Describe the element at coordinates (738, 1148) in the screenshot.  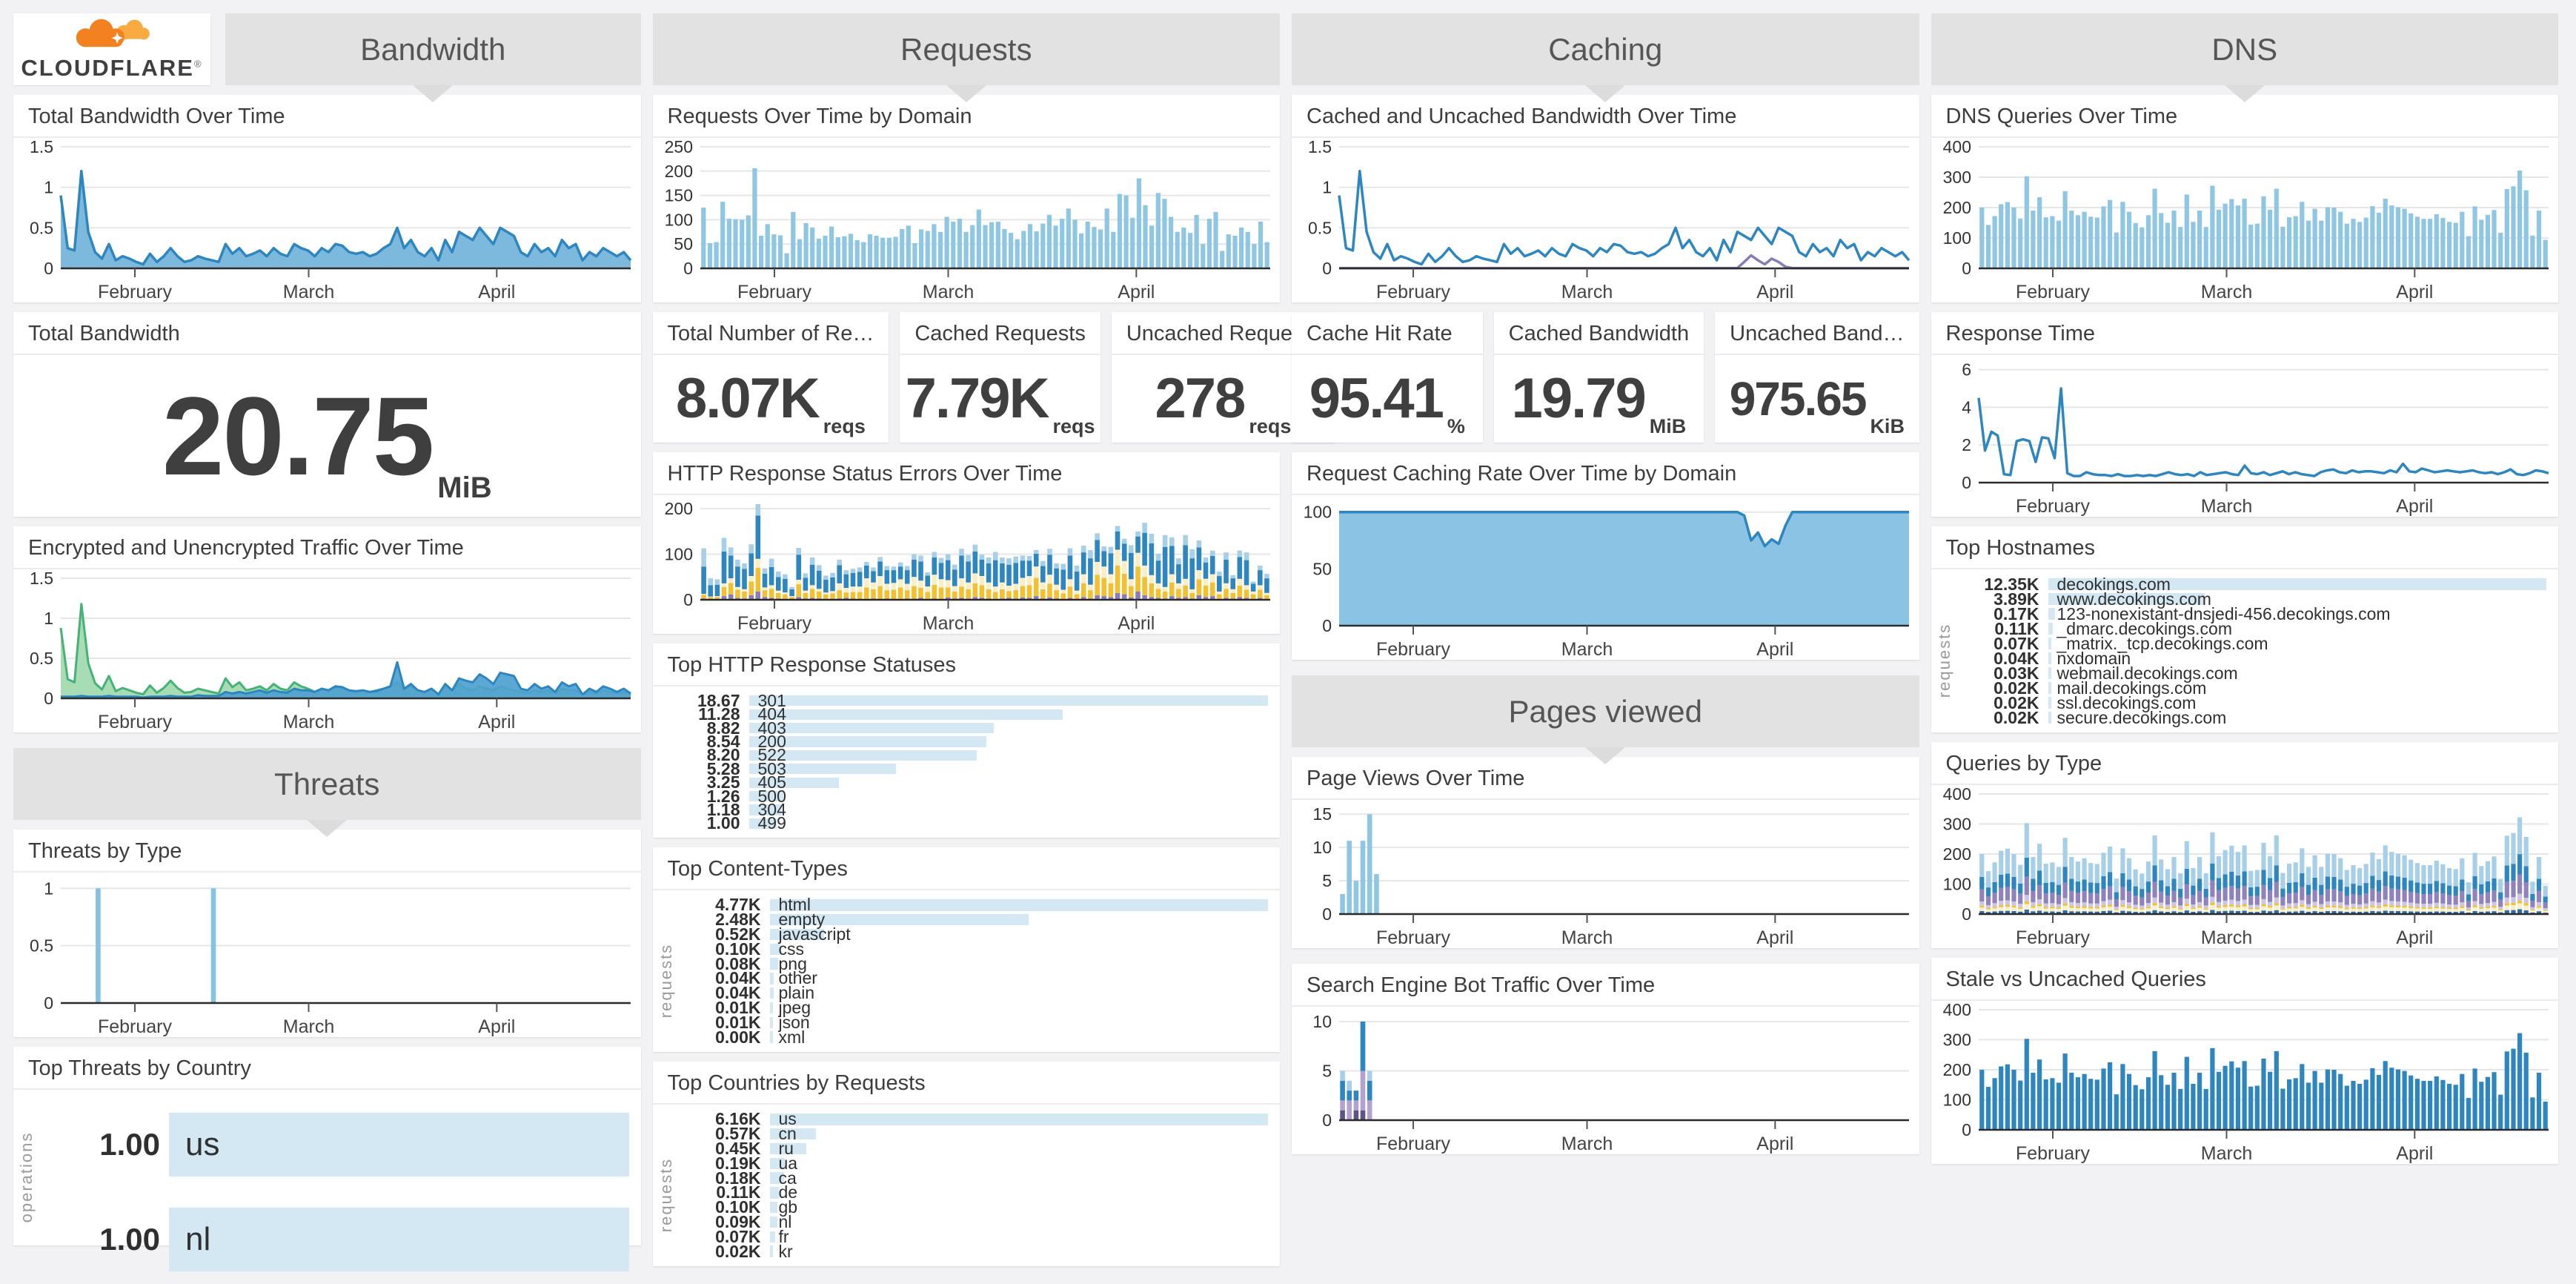
I see `list-item-value: 0.45K` at that location.